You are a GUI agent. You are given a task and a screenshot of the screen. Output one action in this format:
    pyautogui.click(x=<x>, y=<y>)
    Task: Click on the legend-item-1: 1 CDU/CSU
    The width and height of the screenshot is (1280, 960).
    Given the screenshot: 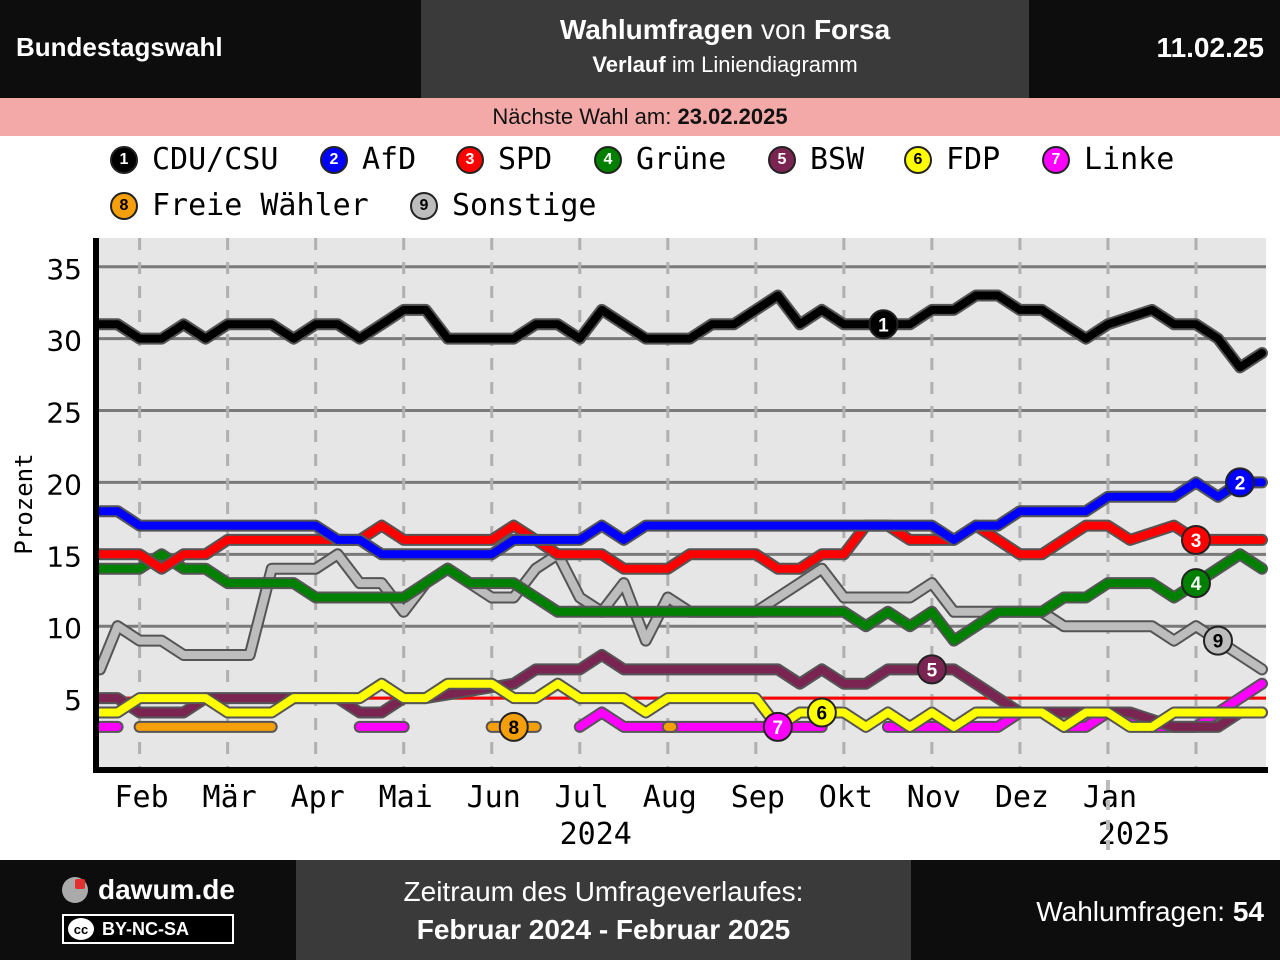 What is the action you would take?
    pyautogui.click(x=194, y=159)
    